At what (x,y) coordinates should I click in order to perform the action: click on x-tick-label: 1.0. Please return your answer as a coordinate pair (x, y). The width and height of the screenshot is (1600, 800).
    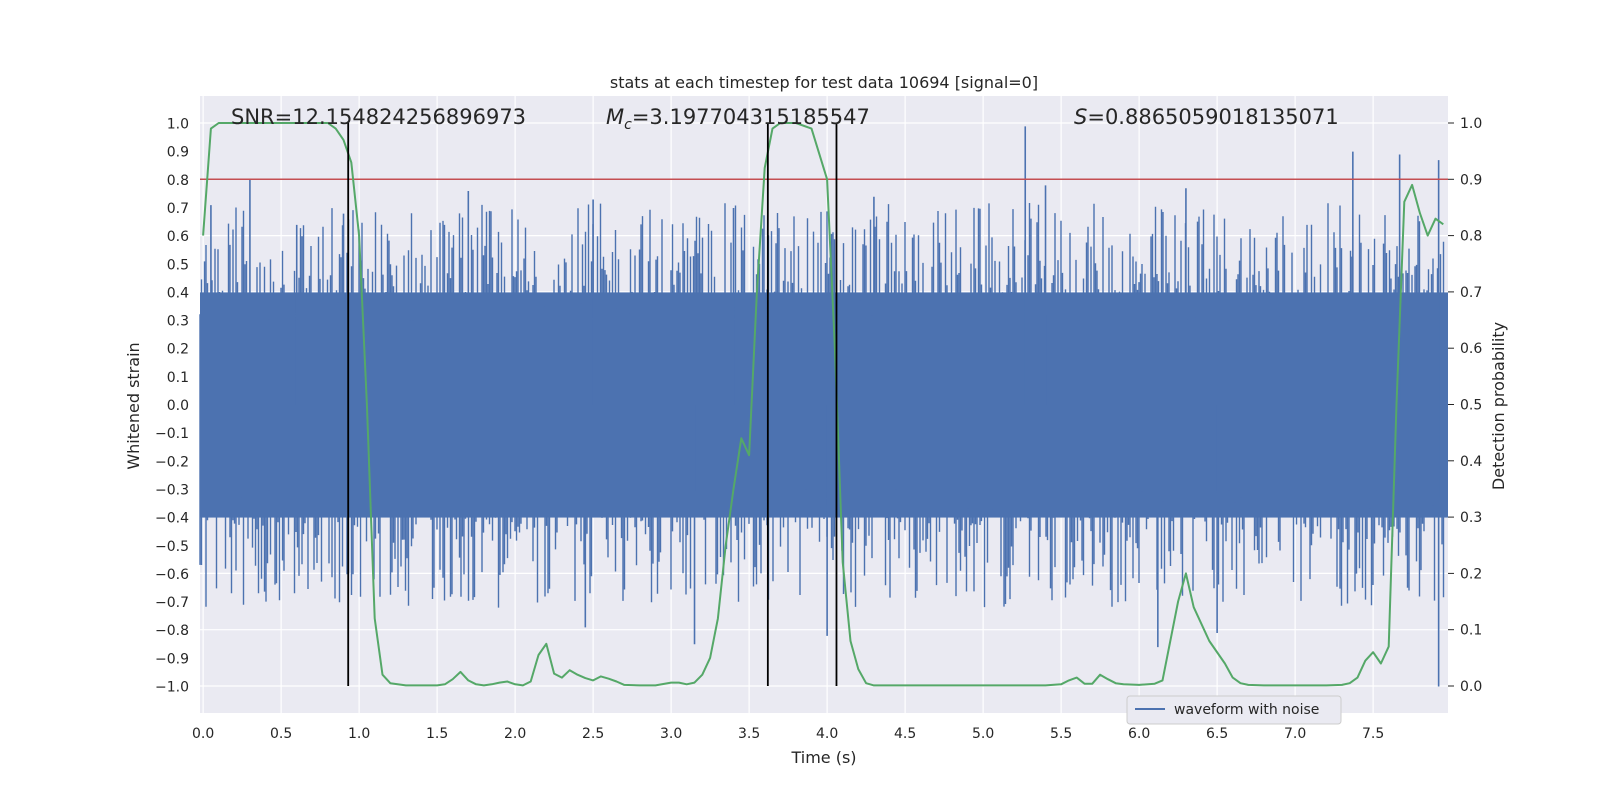
    Looking at the image, I should click on (359, 734).